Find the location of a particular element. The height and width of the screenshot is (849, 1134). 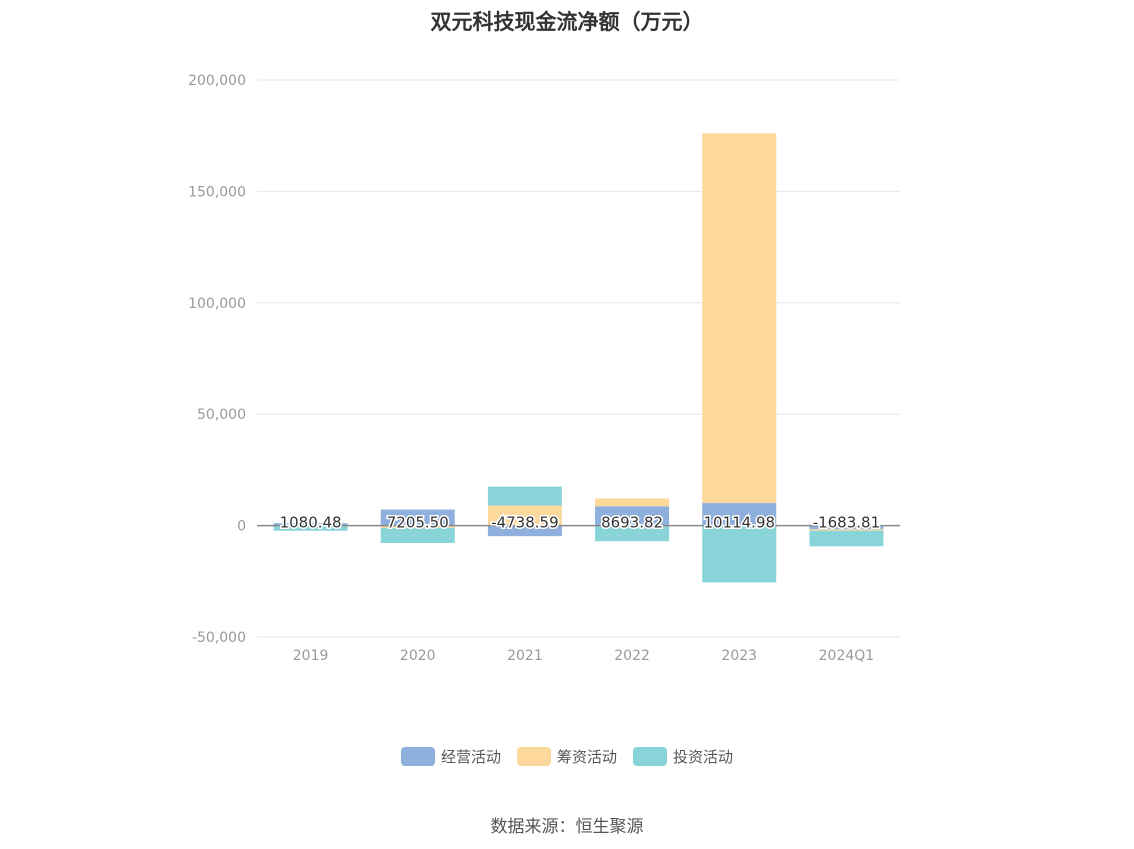

chart-title: 双元科技现金流净额（万元） is located at coordinates (567, 22).